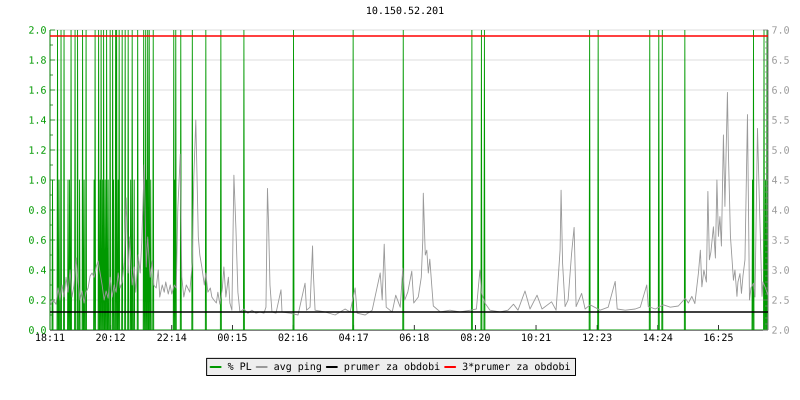 Image resolution: width=800 pixels, height=400 pixels. What do you see at coordinates (780, 330) in the screenshot?
I see `y2-tick-label: 2.0` at bounding box center [780, 330].